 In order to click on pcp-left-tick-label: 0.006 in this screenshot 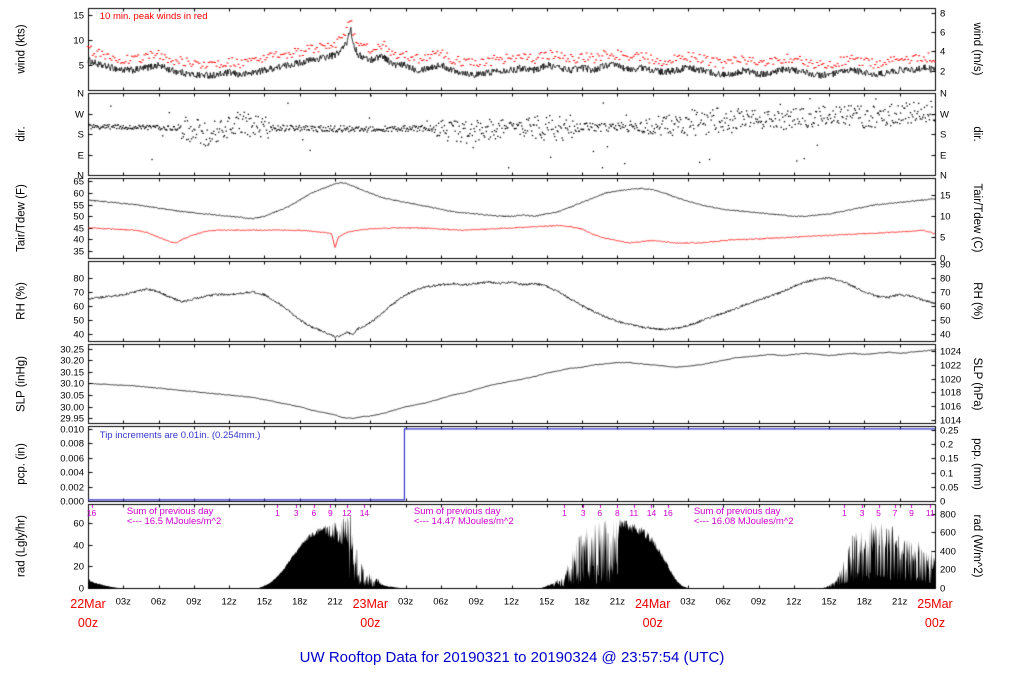, I will do `click(72, 458)`.